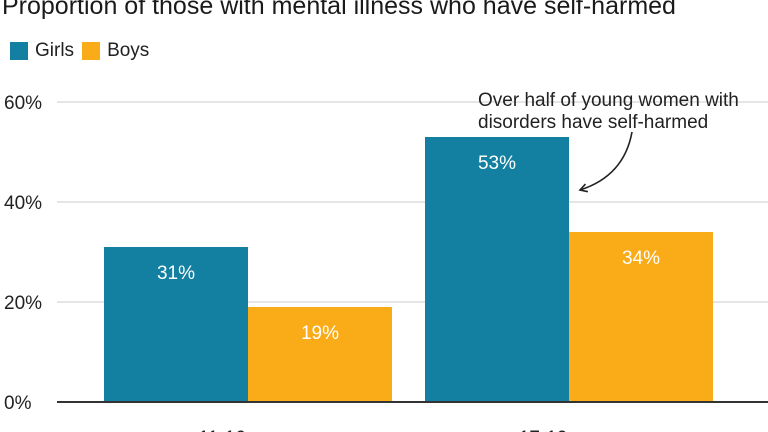  I want to click on legend-item-girls: Girls, so click(42, 51).